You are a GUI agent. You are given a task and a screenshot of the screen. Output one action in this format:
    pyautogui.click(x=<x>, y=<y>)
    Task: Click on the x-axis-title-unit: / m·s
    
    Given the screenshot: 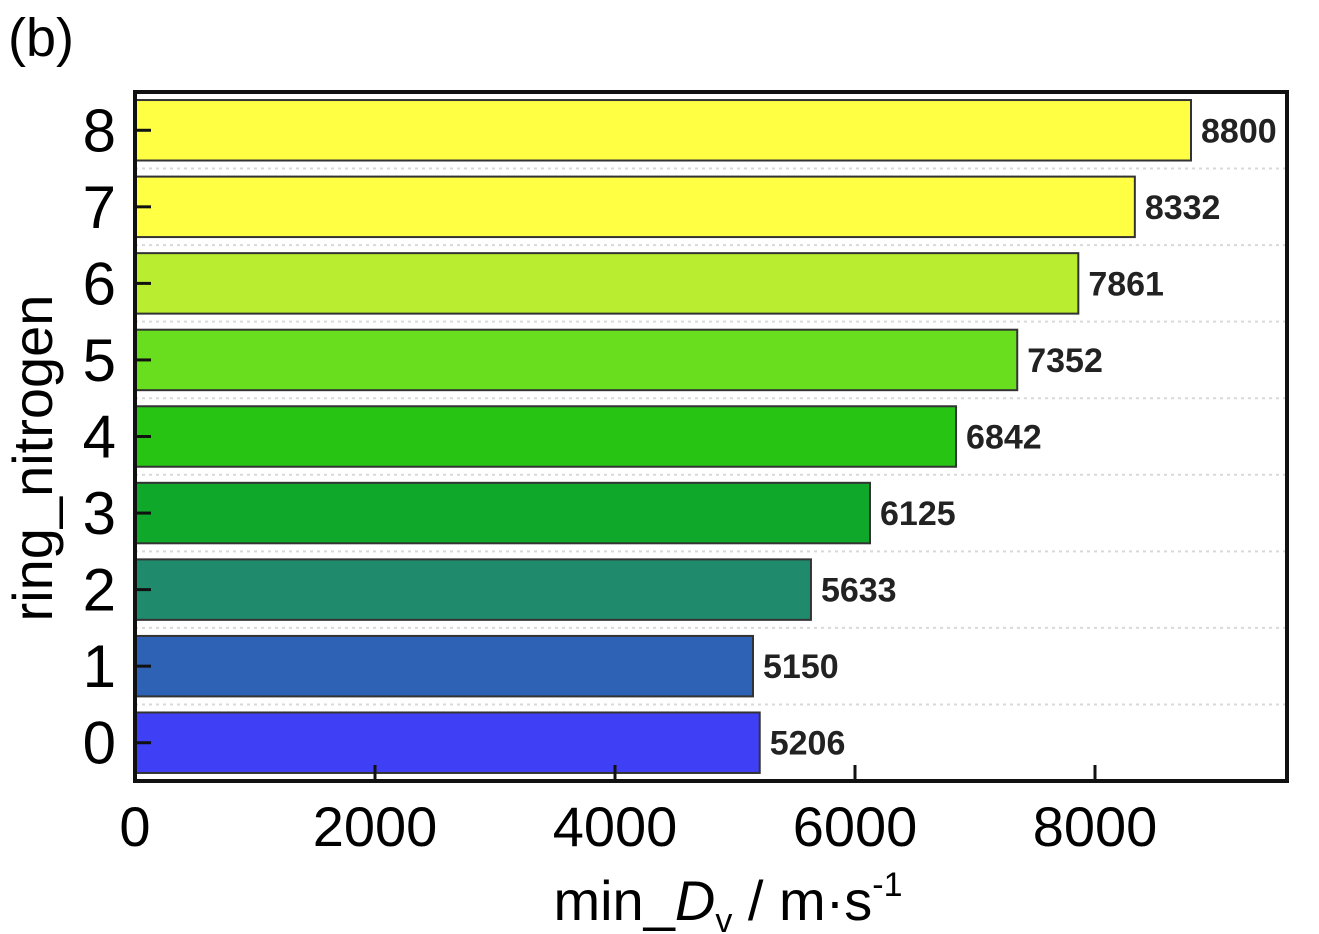 What is the action you would take?
    pyautogui.click(x=802, y=900)
    